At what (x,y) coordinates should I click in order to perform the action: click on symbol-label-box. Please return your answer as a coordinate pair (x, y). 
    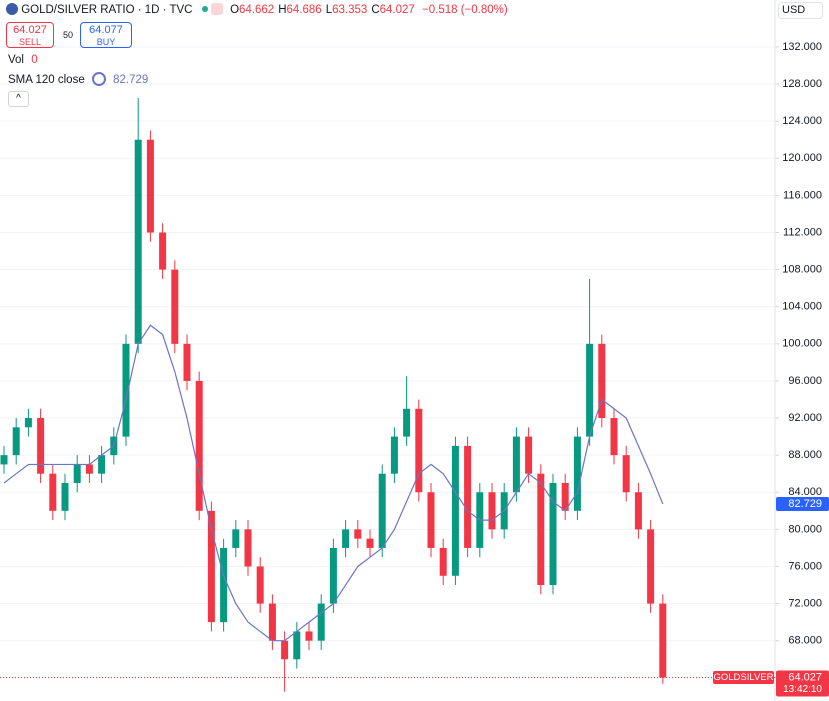
    Looking at the image, I should click on (743, 678).